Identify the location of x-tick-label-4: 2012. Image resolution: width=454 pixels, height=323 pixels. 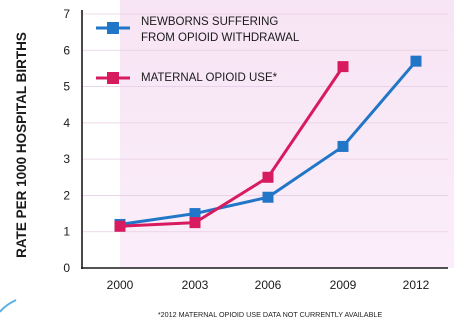
(416, 285).